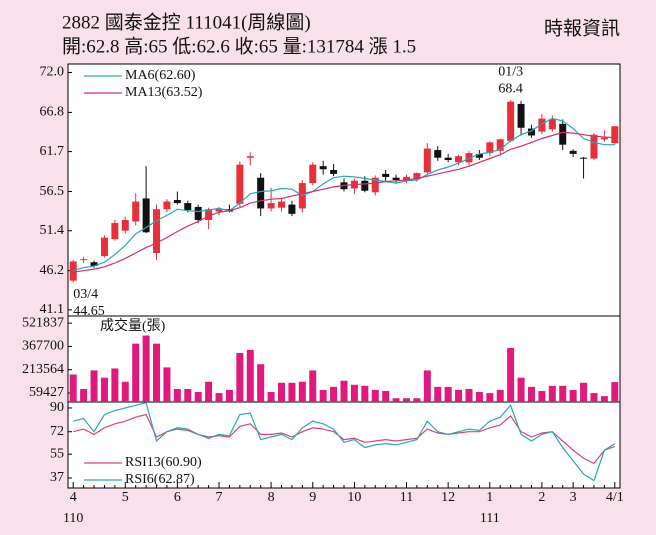  I want to click on x-tick-label: 10, so click(354, 497).